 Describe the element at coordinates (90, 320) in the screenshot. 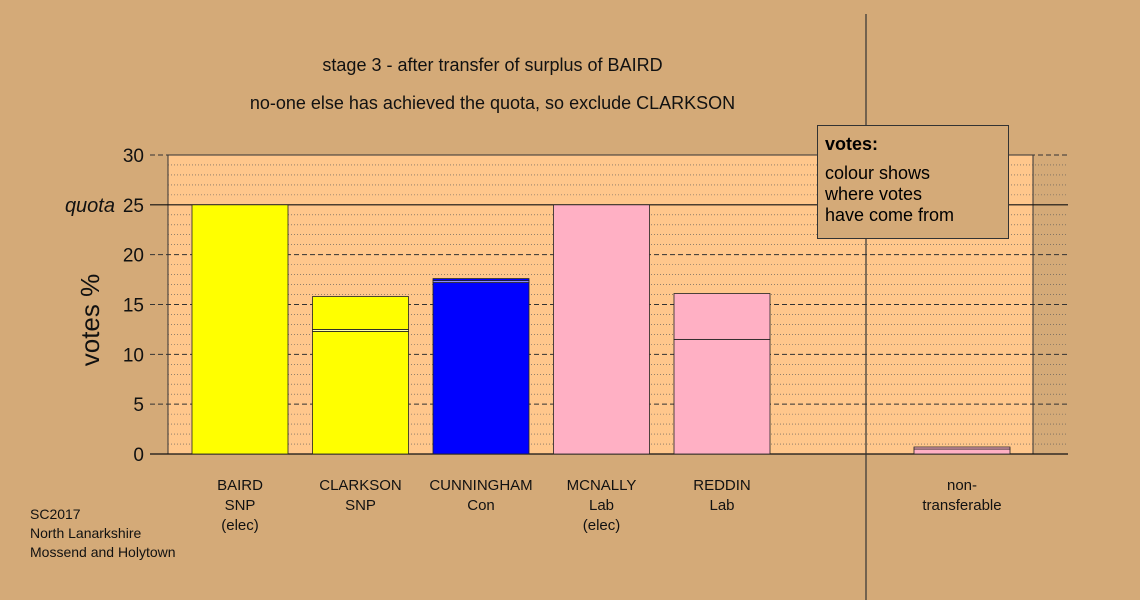

I see `y-axis-label: votes %` at that location.